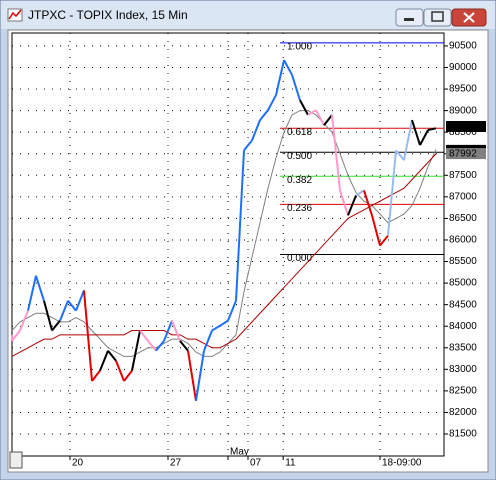 The width and height of the screenshot is (496, 480). I want to click on window-title: JTPXC - TOPIX Index, 15 Min, so click(108, 15).